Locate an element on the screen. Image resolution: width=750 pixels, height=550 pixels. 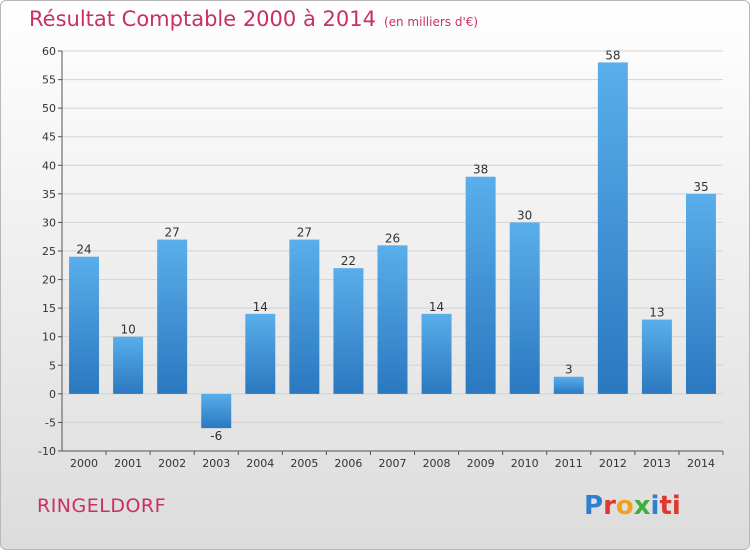
y-tick-label: 30 is located at coordinates (49, 222).